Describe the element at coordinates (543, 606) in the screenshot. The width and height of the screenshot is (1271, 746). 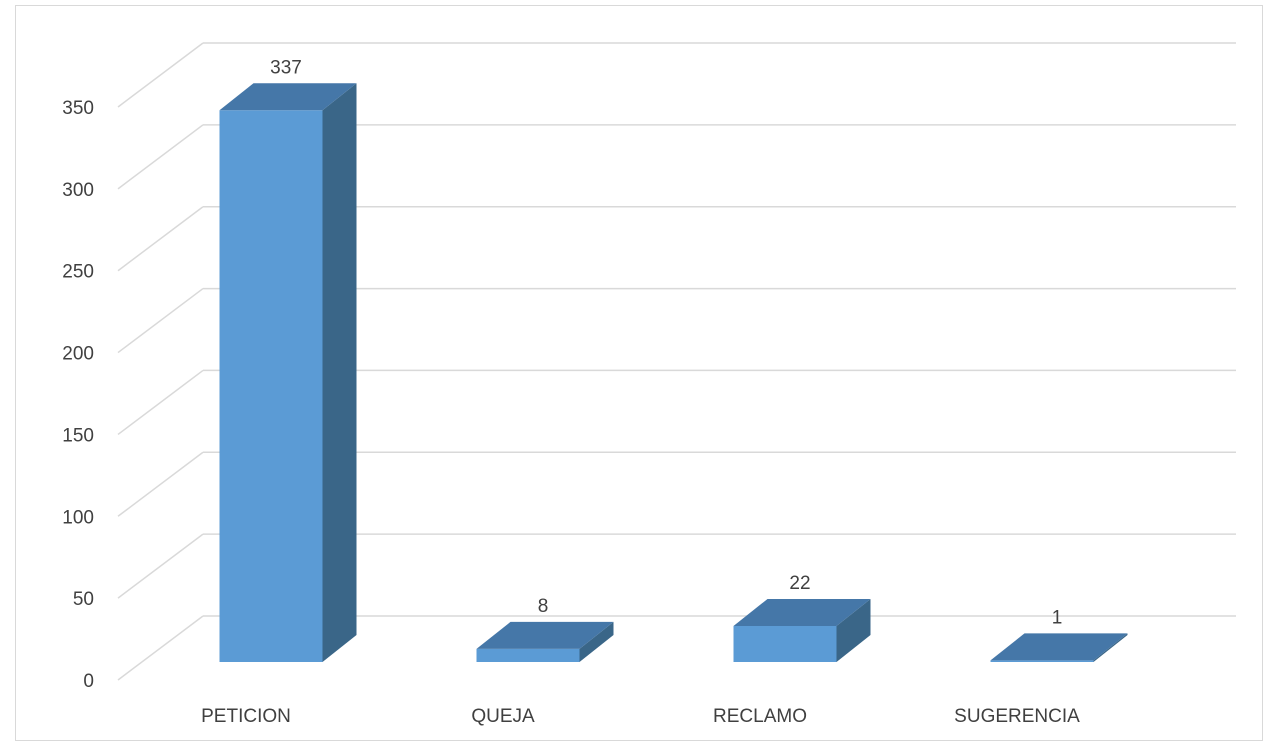
I see `data-label: 8` at that location.